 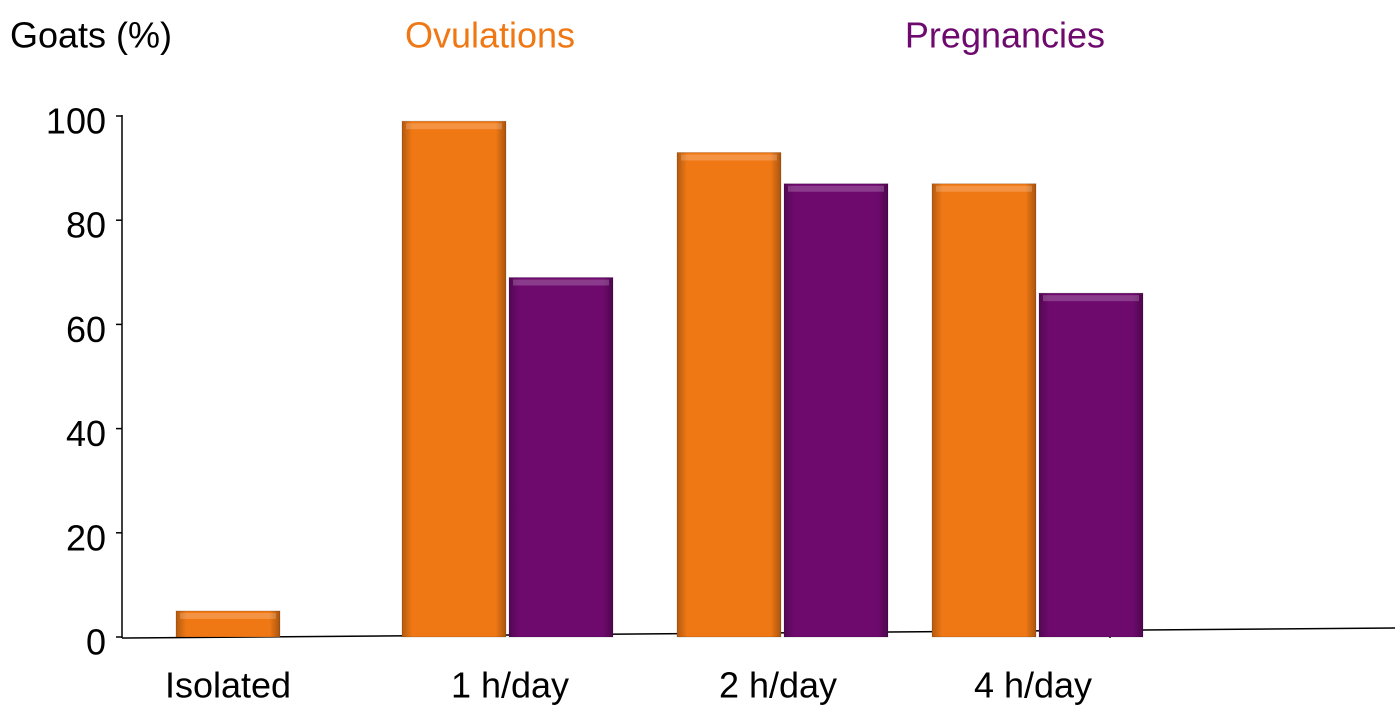 I want to click on y-tick-label: 100, so click(x=76, y=121).